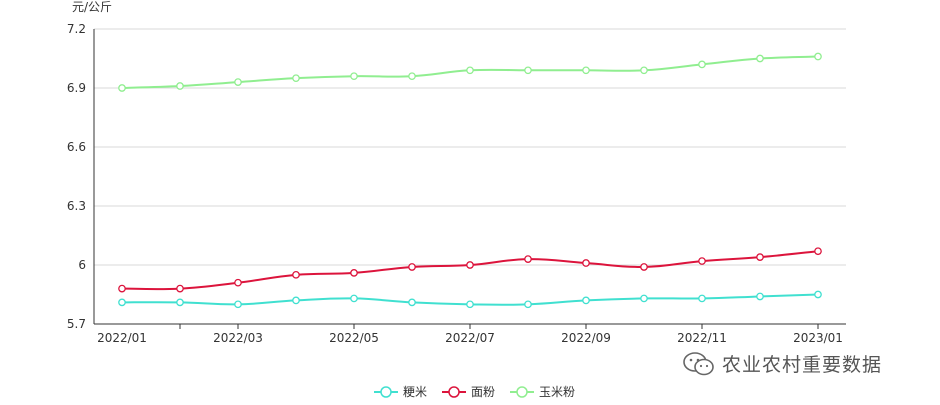 The height and width of the screenshot is (405, 940). What do you see at coordinates (92, 7) in the screenshot?
I see `y-axis-unit-label: 元/公斤` at bounding box center [92, 7].